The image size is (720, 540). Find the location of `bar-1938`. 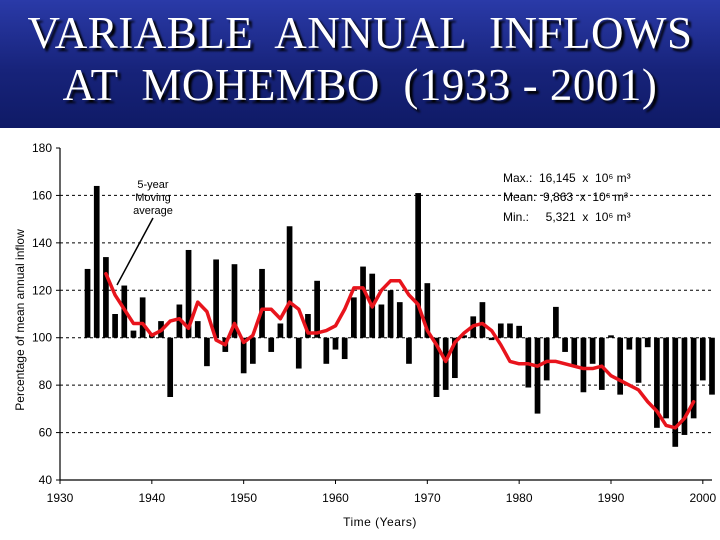

bar-1938 is located at coordinates (133, 334).